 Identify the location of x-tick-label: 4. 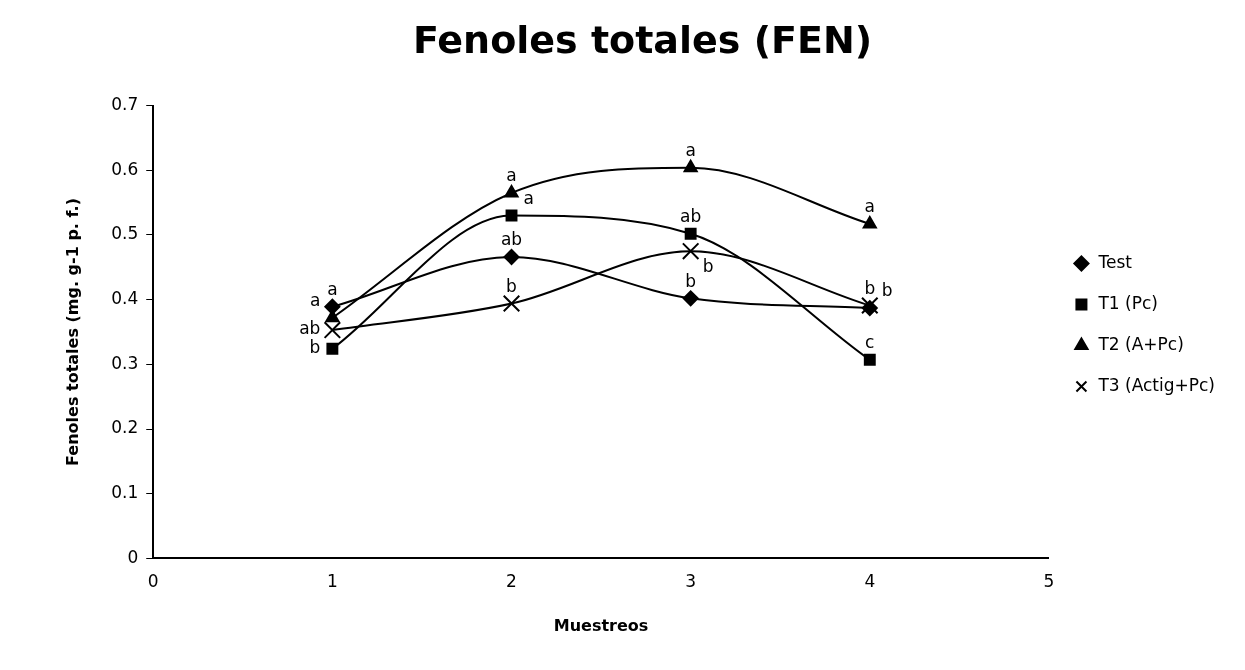
(870, 581).